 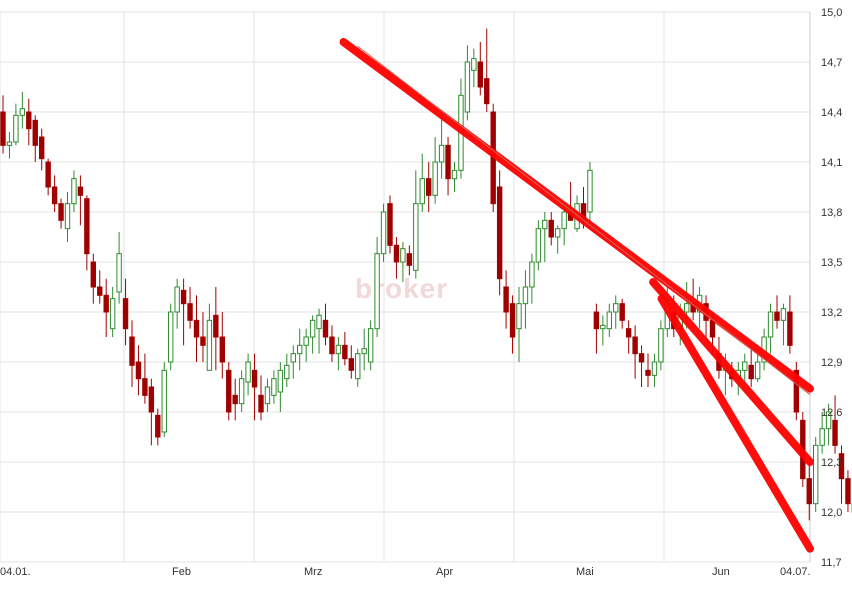 I want to click on x-tick-label: Mrz, so click(x=313, y=572).